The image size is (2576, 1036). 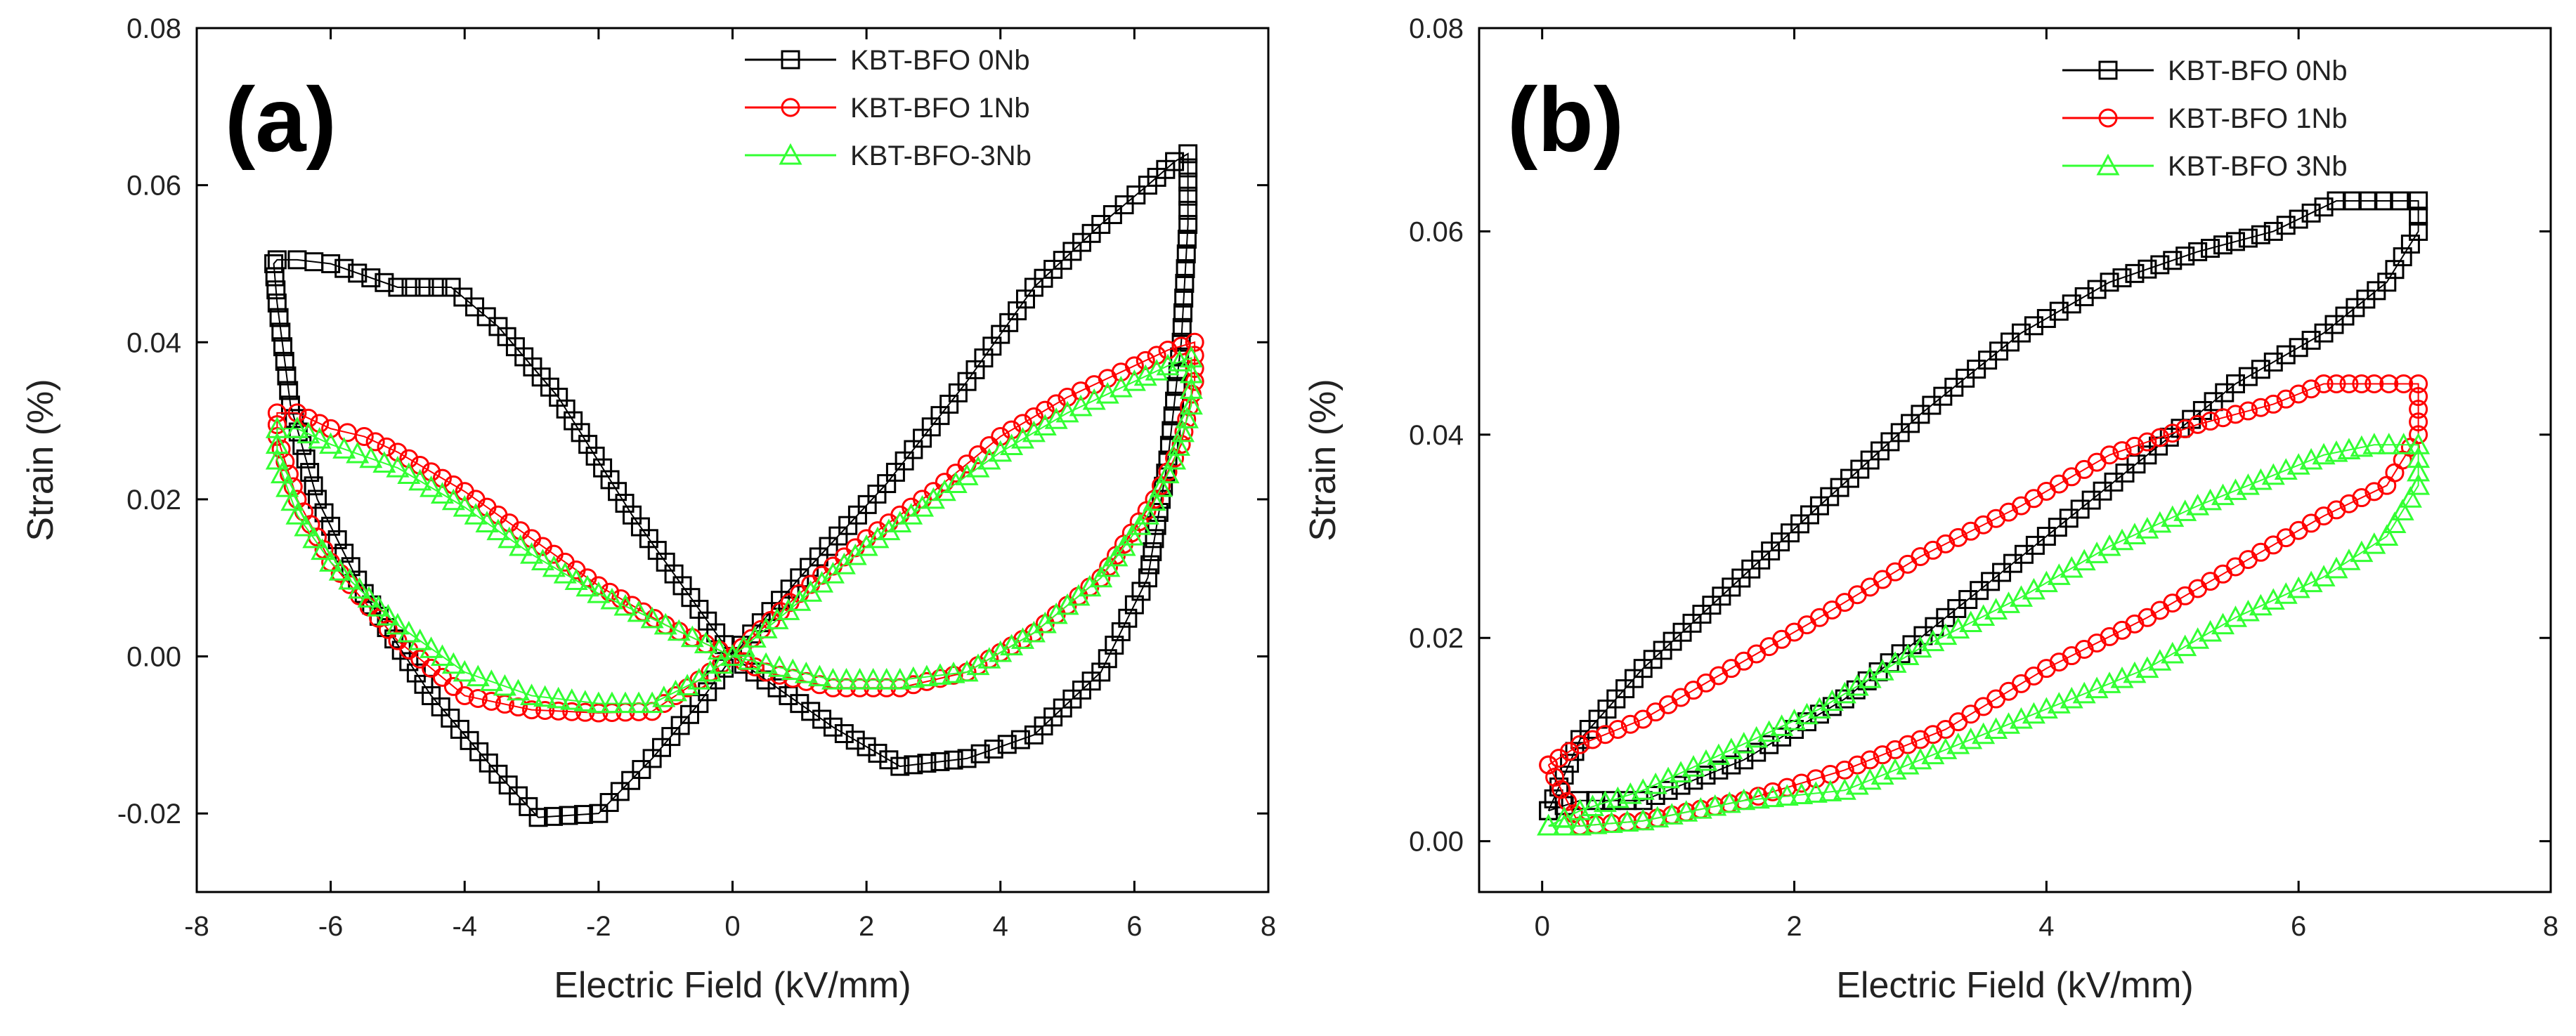 I want to click on x-tick-label: -6, so click(x=331, y=927).